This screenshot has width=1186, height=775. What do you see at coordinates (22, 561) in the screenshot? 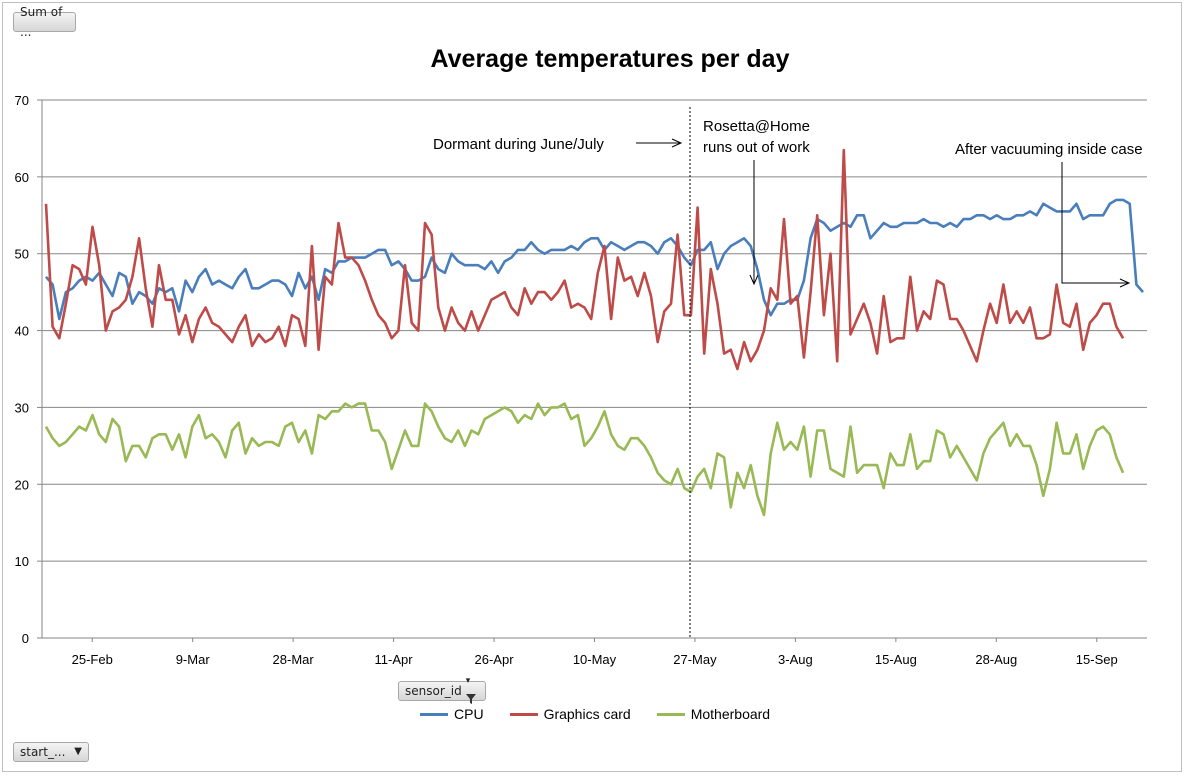
I see `y-tick-label: 10` at bounding box center [22, 561].